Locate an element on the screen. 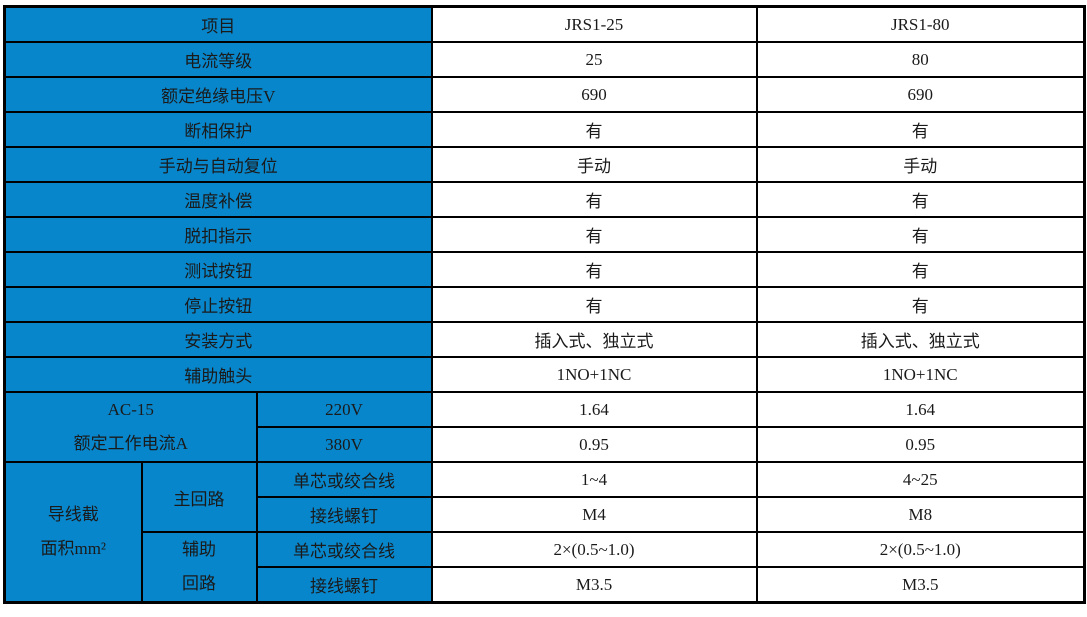 The width and height of the screenshot is (1087, 617). value-cell: 4~25 is located at coordinates (920, 479).